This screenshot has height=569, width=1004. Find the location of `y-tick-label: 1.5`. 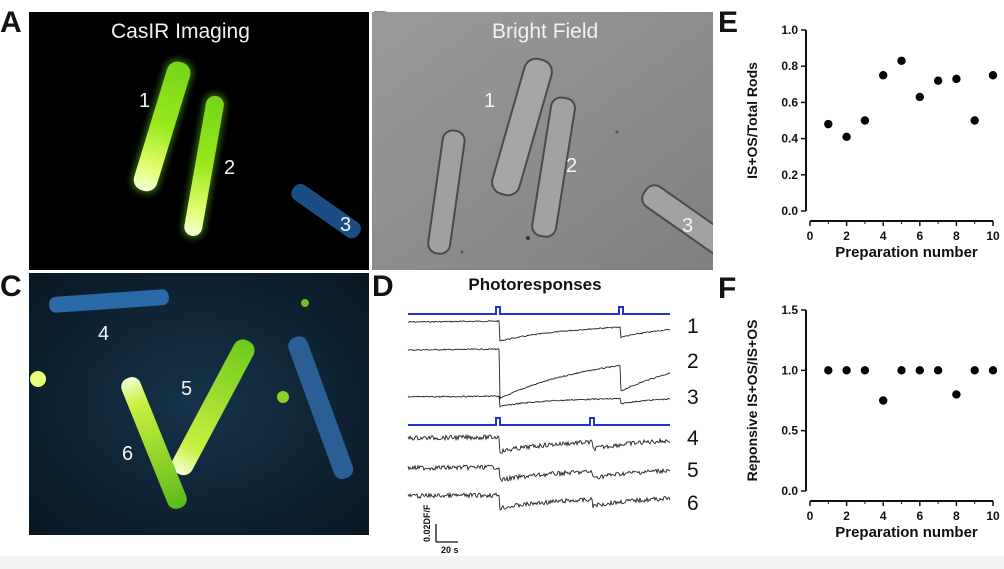

y-tick-label: 1.5 is located at coordinates (789, 310).